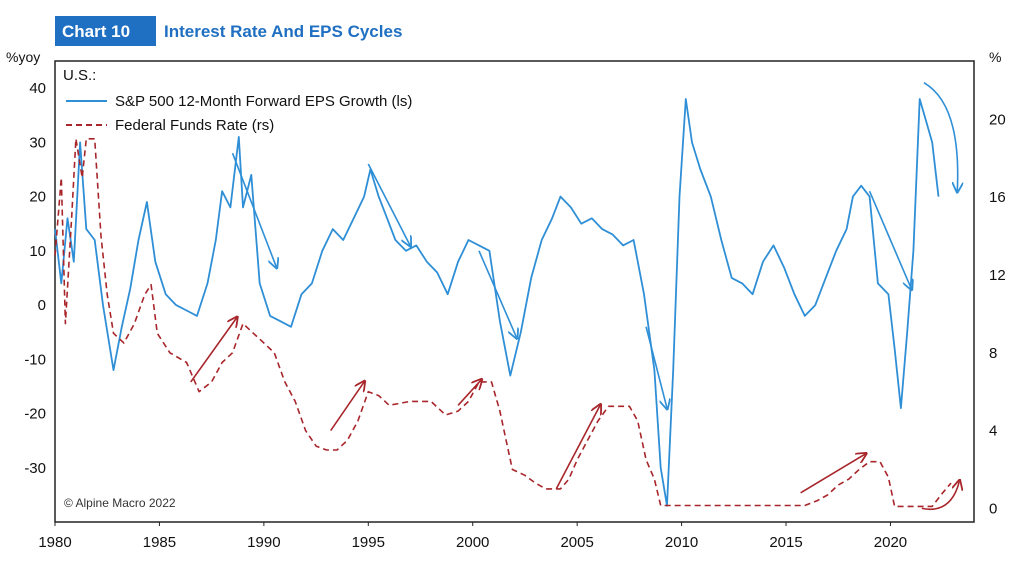 The width and height of the screenshot is (1022, 567). I want to click on x-tick-label: 1995, so click(368, 542).